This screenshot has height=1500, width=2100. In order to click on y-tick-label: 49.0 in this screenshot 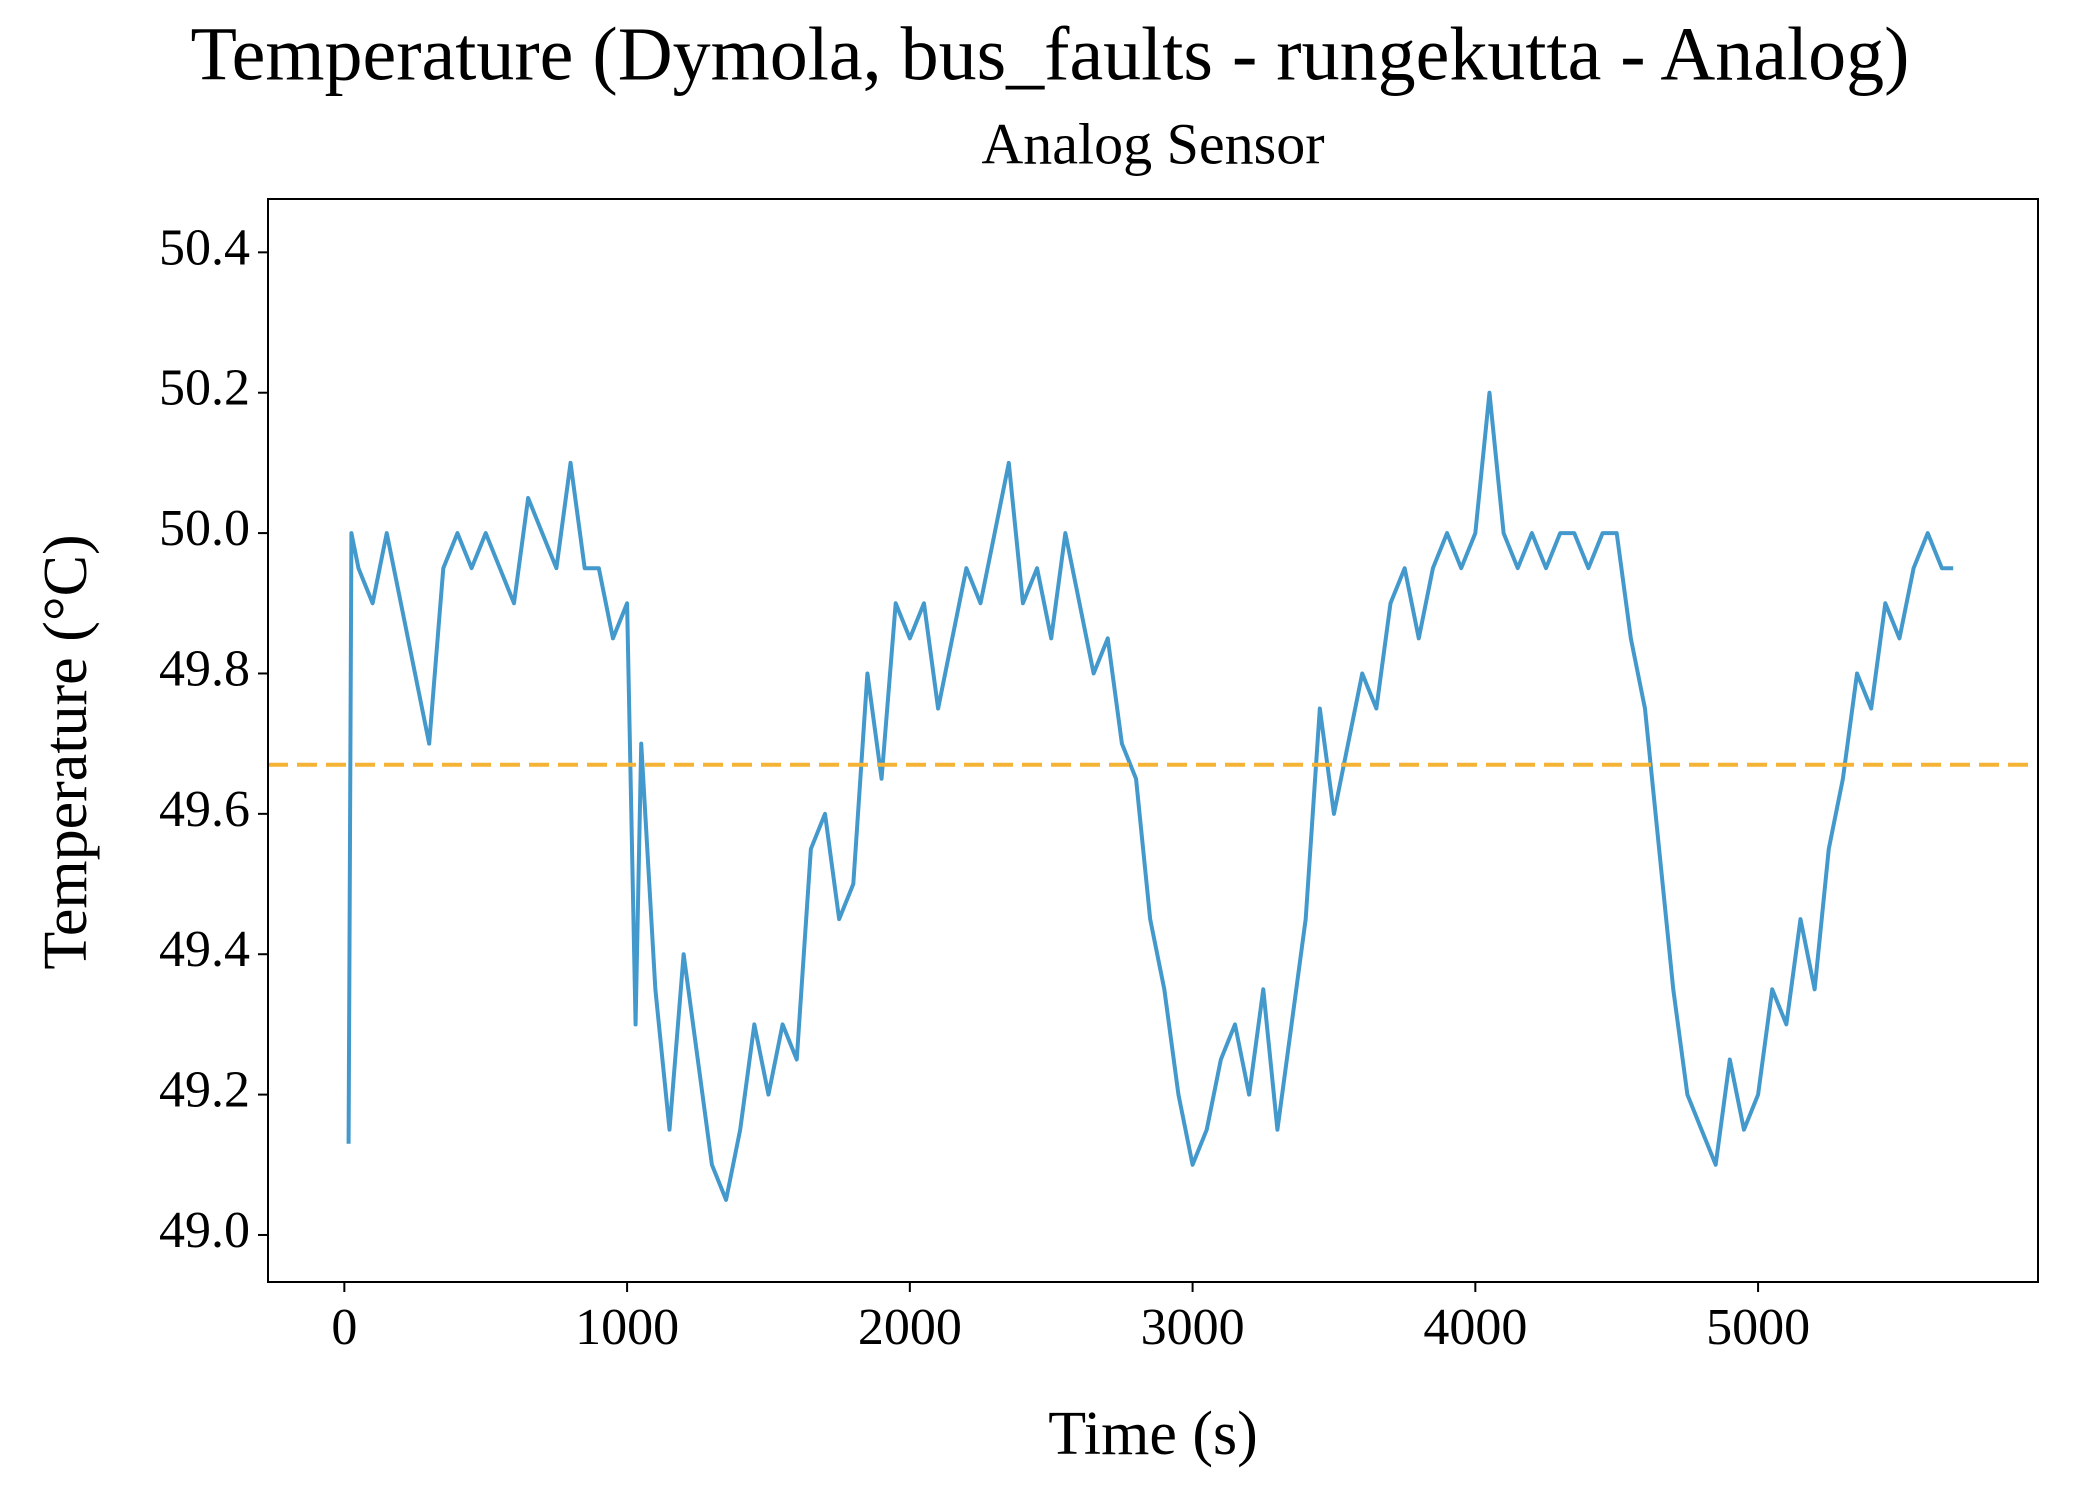, I will do `click(204, 1230)`.